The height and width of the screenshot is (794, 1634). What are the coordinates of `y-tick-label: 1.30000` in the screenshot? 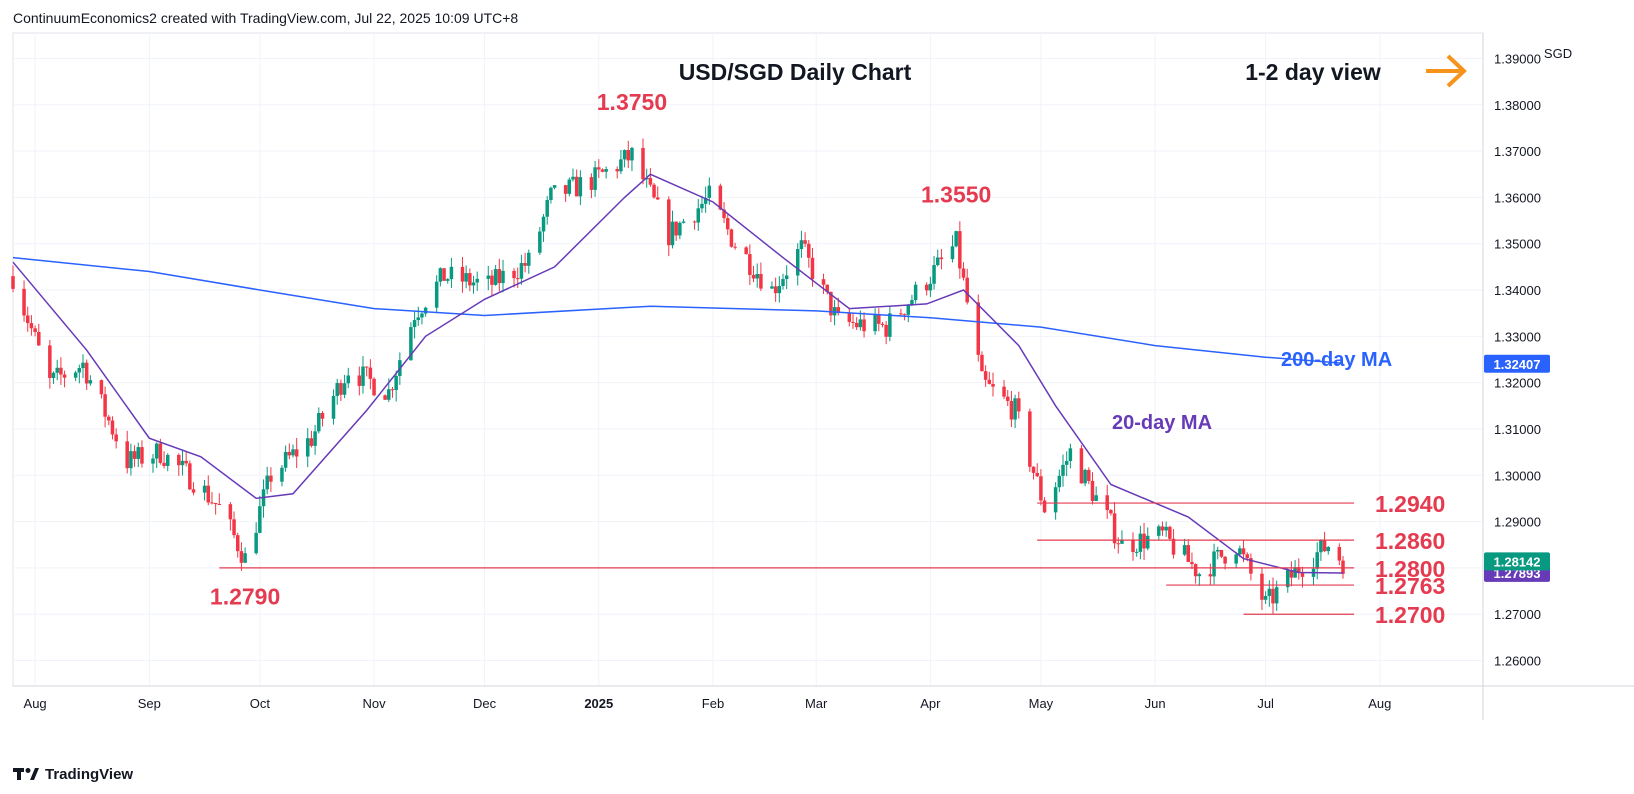 It's located at (1517, 475).